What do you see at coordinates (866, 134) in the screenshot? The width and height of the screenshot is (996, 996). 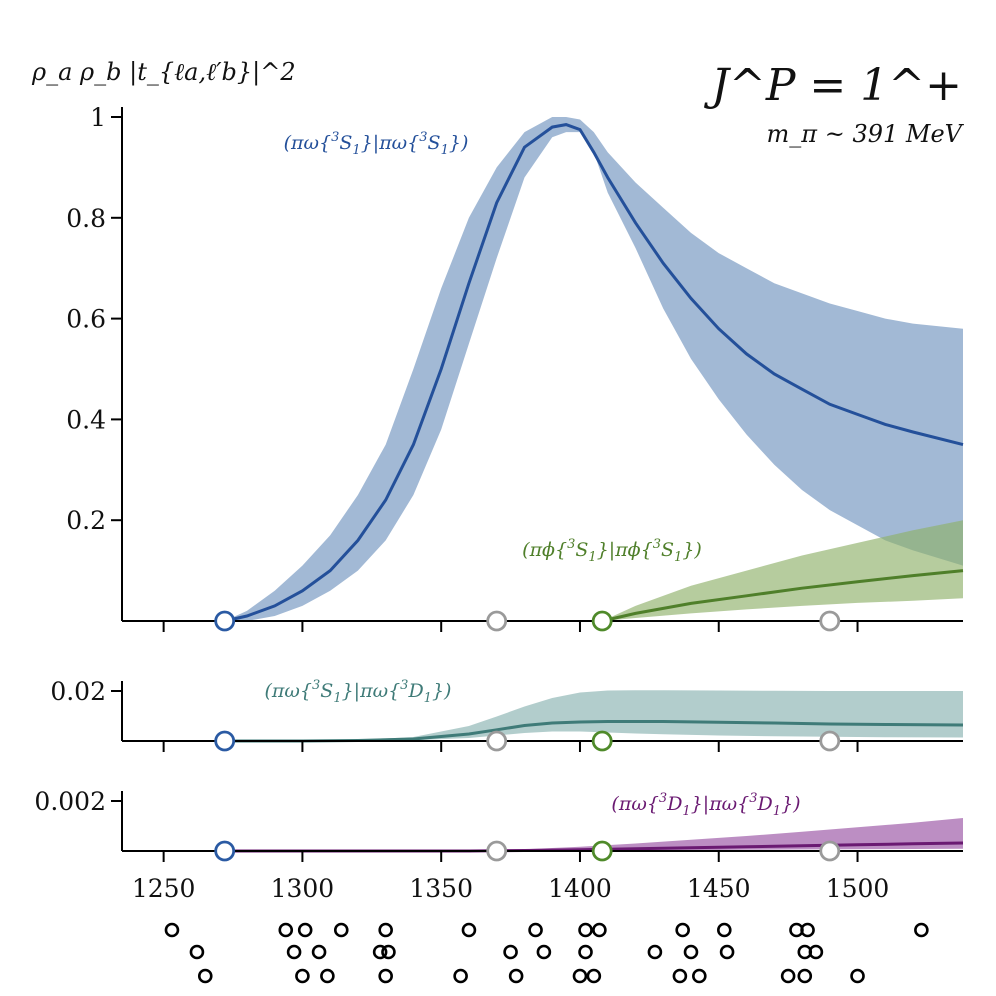 I see `chart-subtitle: m_π ~ 391 MeV` at bounding box center [866, 134].